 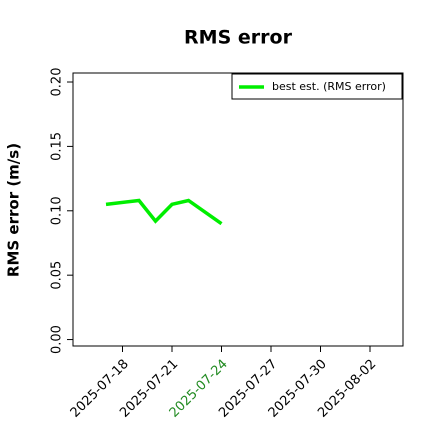 What do you see at coordinates (57, 82) in the screenshot?
I see `y-tick-label: 0.20` at bounding box center [57, 82].